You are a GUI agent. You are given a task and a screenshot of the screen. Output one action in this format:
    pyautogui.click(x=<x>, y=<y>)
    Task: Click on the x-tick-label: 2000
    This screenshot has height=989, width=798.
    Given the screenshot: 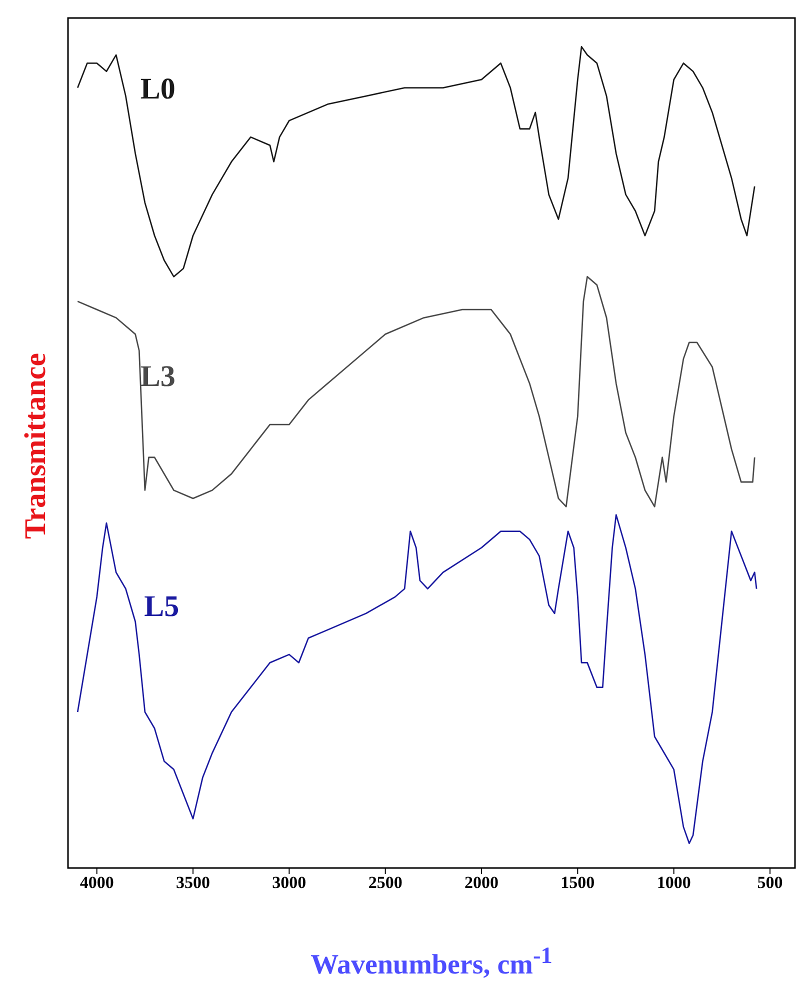 What is the action you would take?
    pyautogui.click(x=481, y=882)
    